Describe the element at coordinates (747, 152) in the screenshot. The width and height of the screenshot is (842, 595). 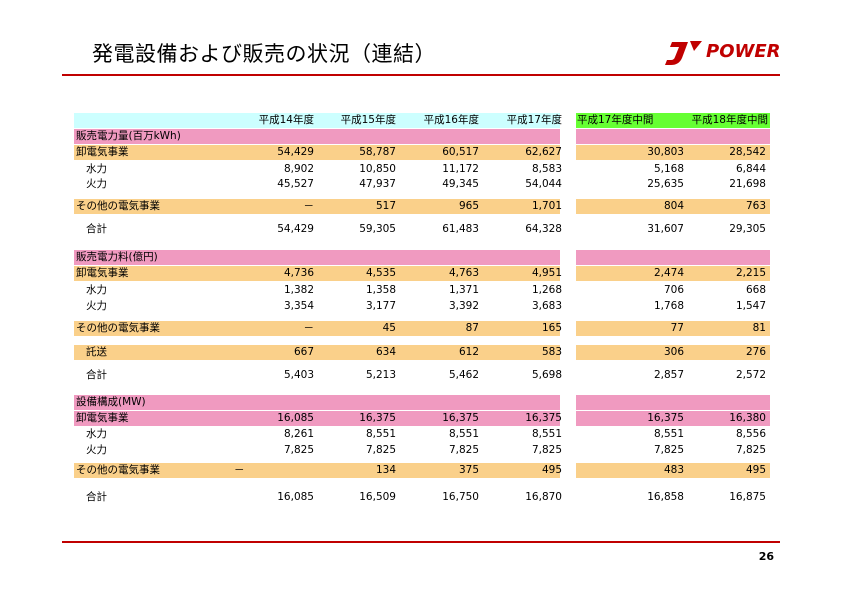
I see `cell-value: 28,542` at that location.